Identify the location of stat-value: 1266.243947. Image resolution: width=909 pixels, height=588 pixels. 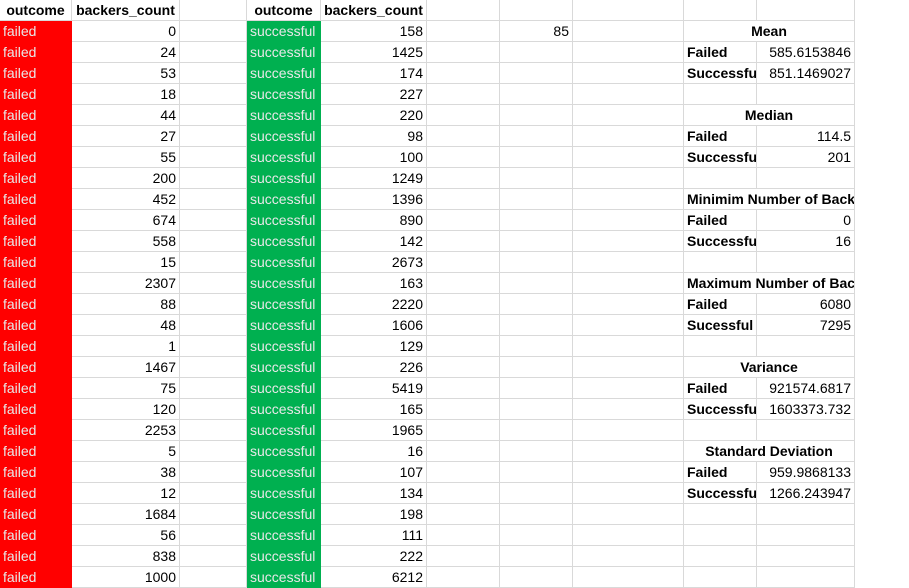
(806, 493).